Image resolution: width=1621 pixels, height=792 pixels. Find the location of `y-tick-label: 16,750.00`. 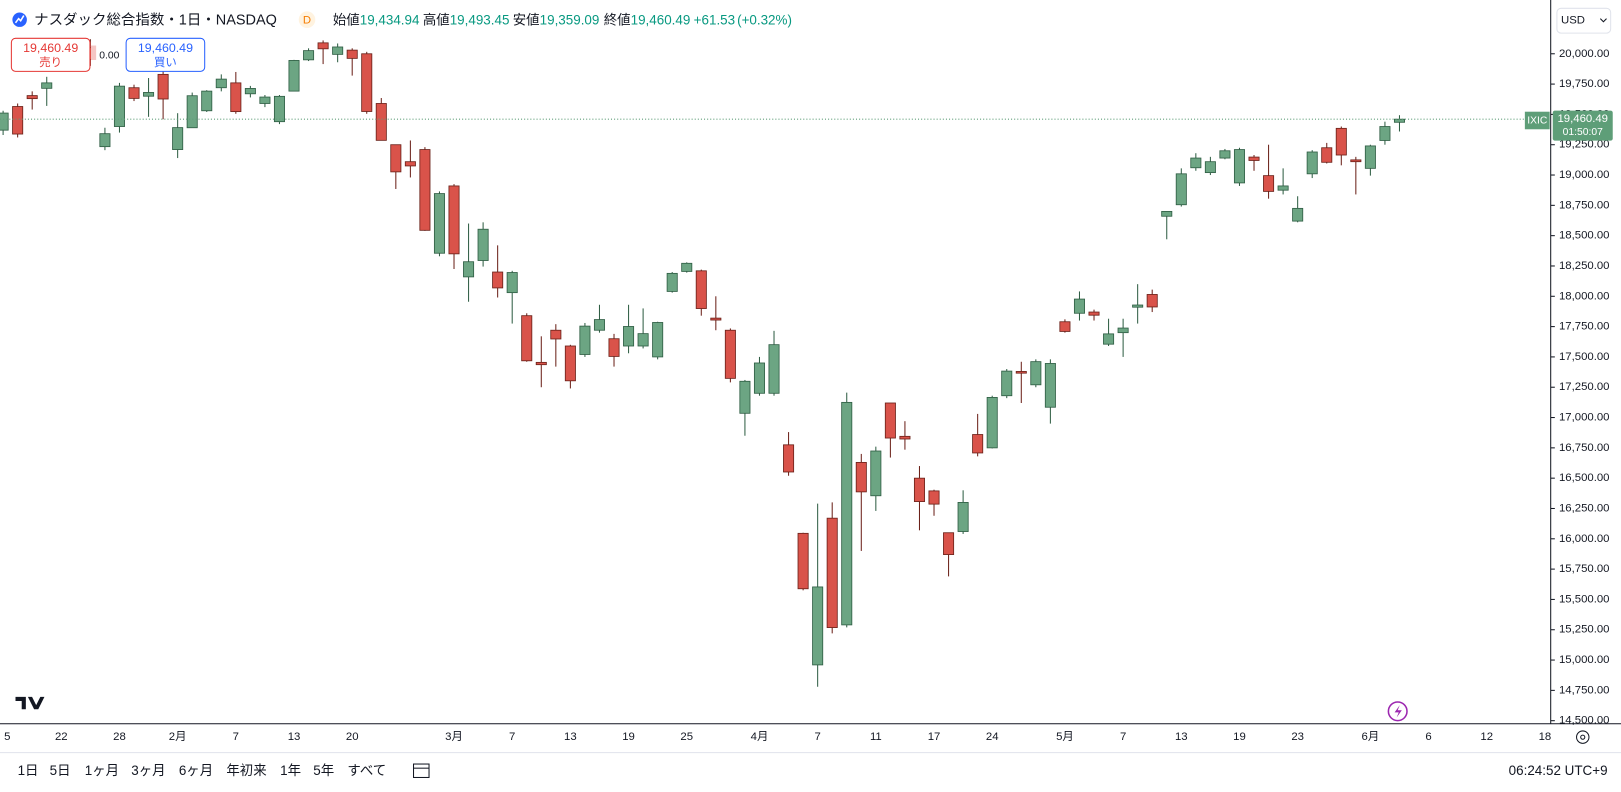

y-tick-label: 16,750.00 is located at coordinates (1584, 448).